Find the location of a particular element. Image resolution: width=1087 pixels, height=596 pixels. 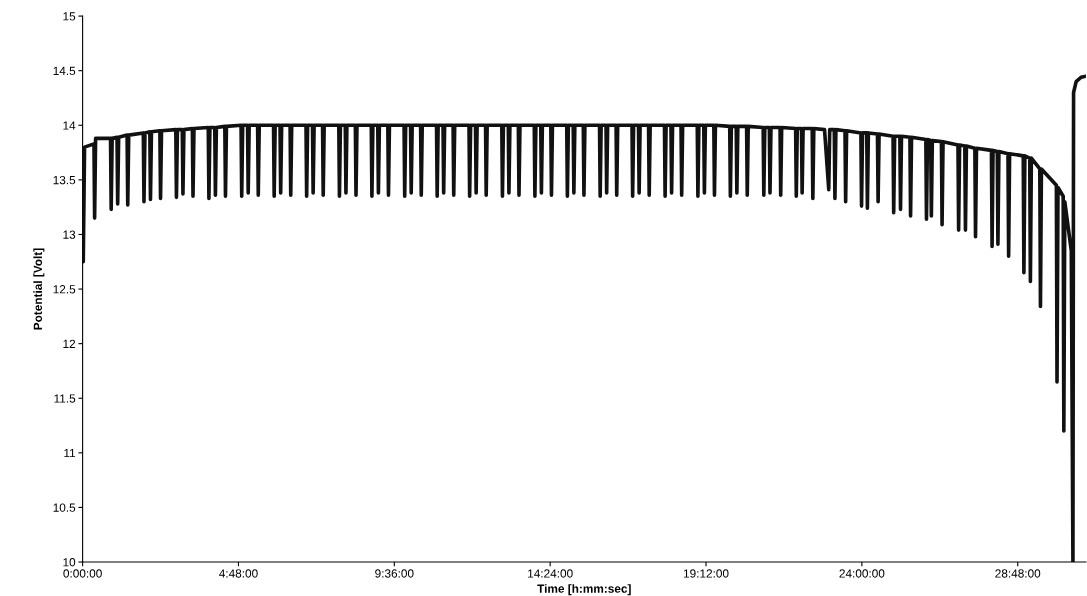

y-axis-title: Potential [Volt] is located at coordinates (39, 289).